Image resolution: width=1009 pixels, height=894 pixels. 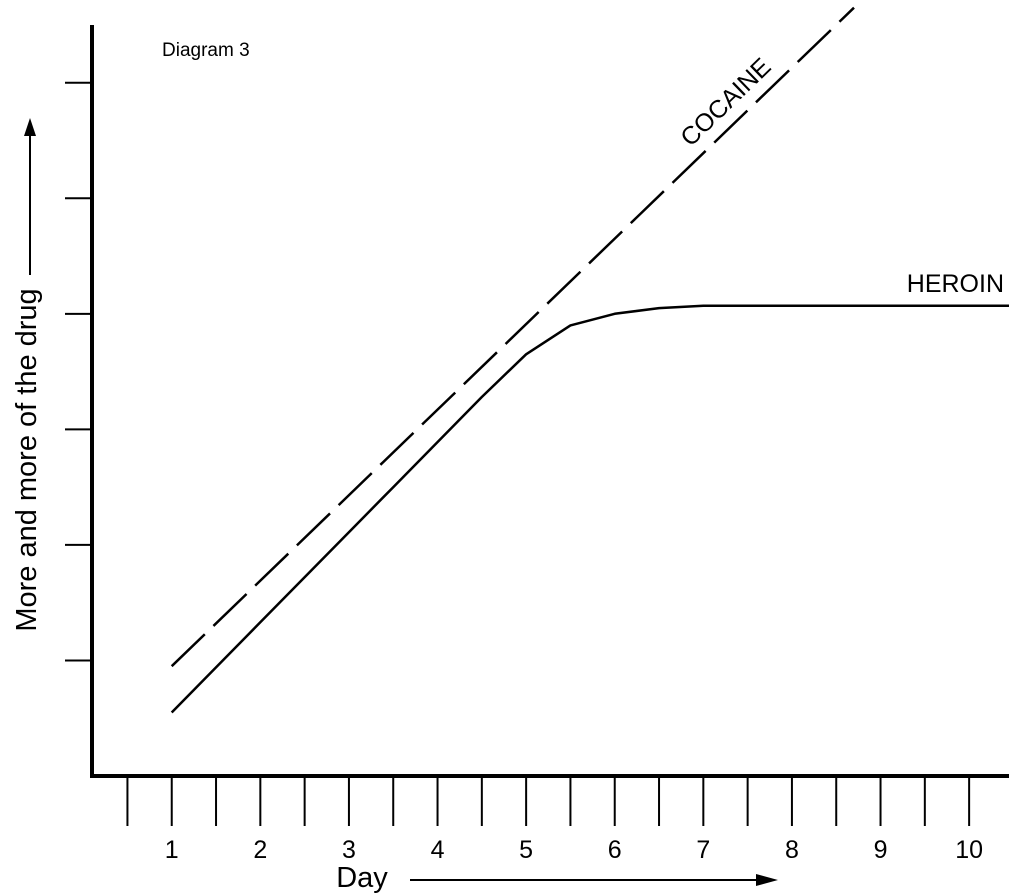 I want to click on x-ticks, so click(x=548, y=802).